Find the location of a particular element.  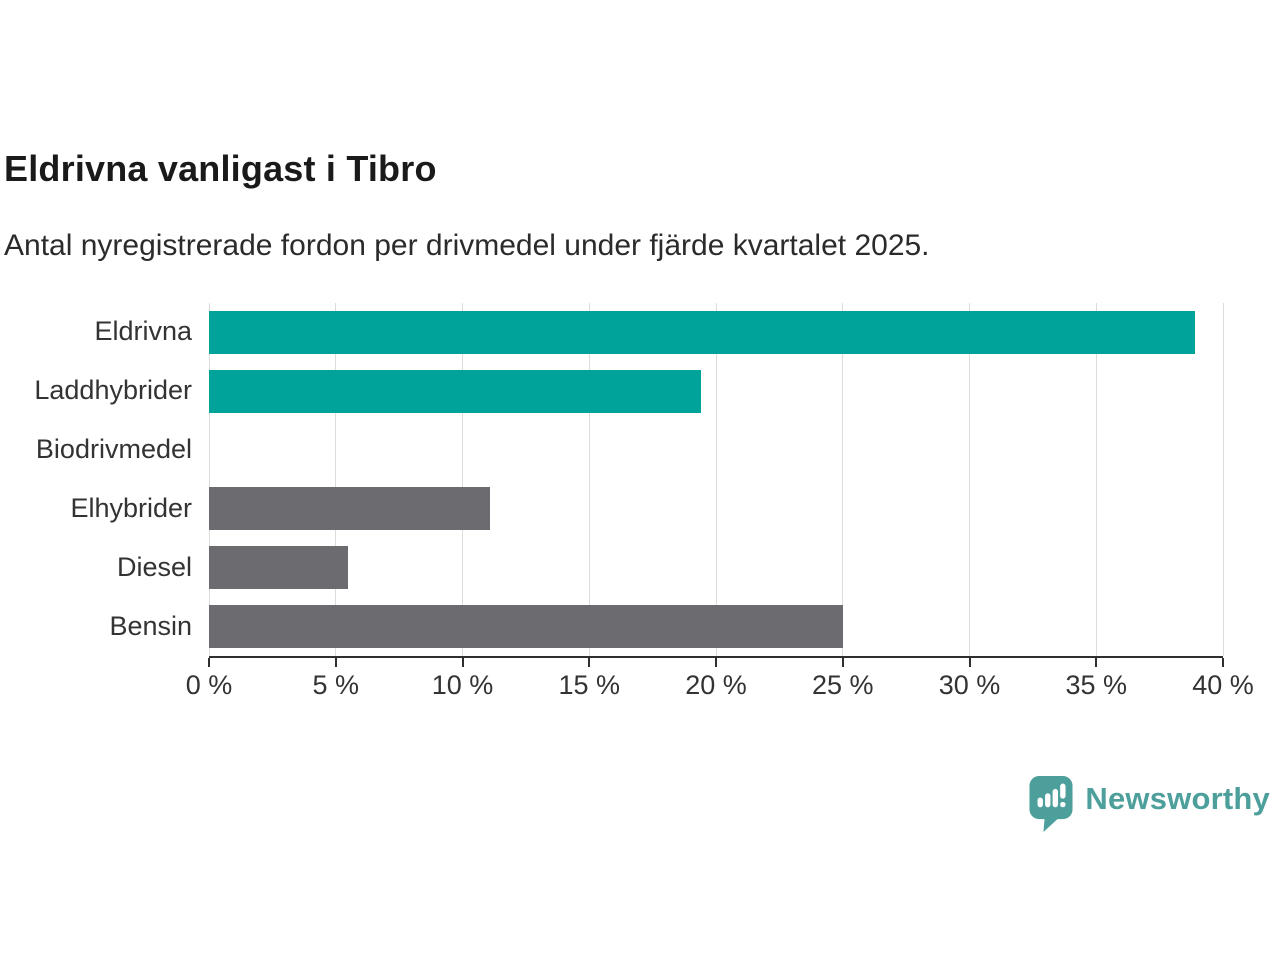

speech-bubble-bar-chart-icon is located at coordinates (1051, 804).